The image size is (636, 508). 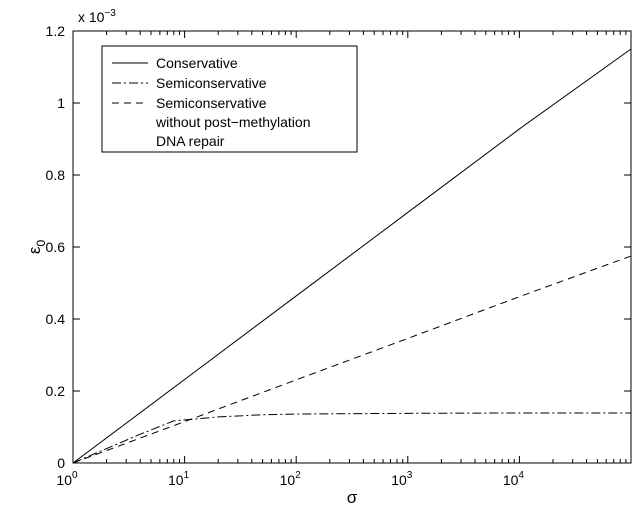 I want to click on legend-label-semiconservative-no-repair-line2: without post−methylation, so click(x=232, y=122).